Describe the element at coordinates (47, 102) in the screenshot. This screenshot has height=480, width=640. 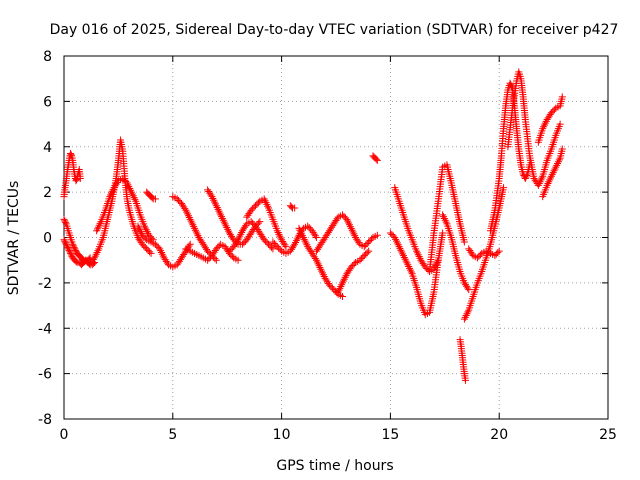
I see `y-tick-label: 6` at that location.